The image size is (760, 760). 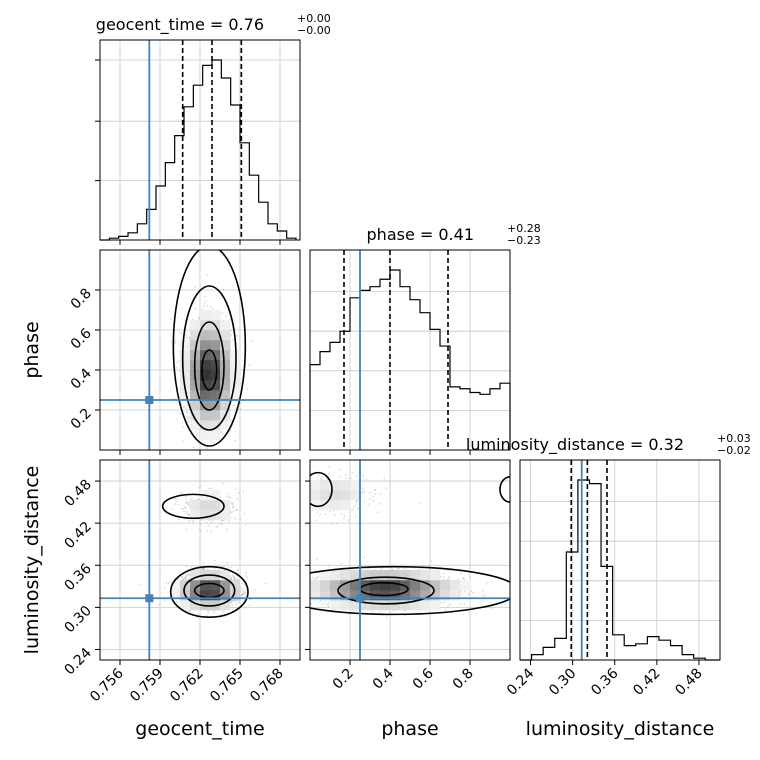 What do you see at coordinates (400, 560) in the screenshot?
I see `panel-content` at bounding box center [400, 560].